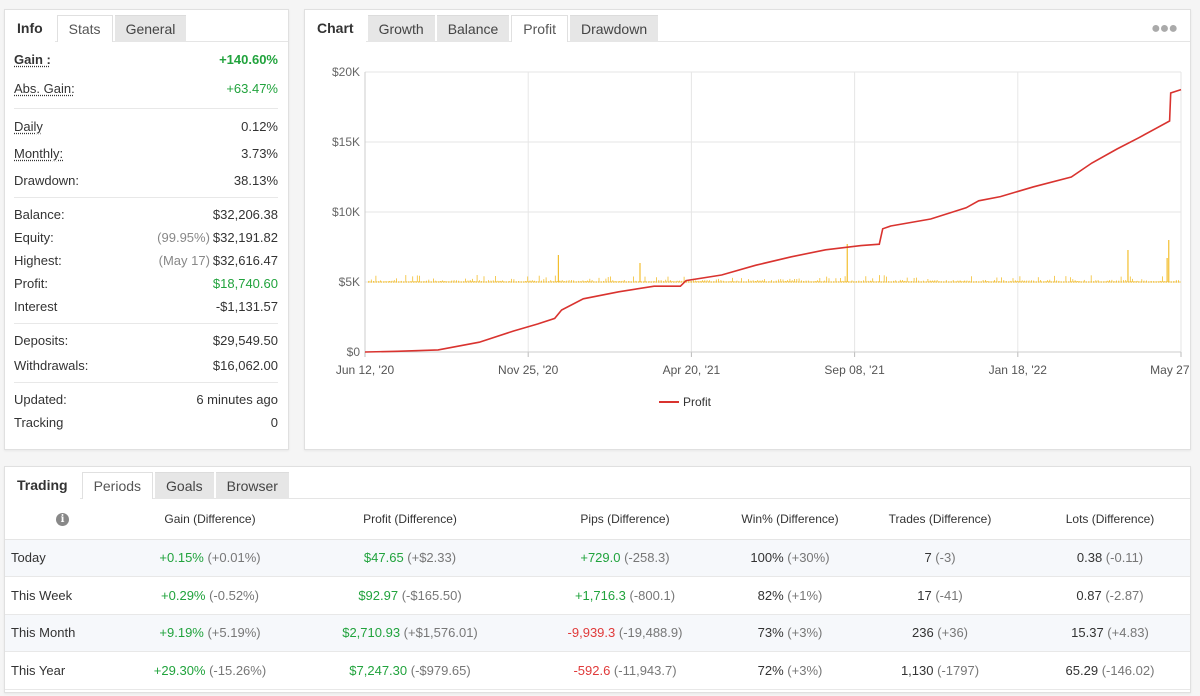  I want to click on legend-label-profit: Profit, so click(697, 402).